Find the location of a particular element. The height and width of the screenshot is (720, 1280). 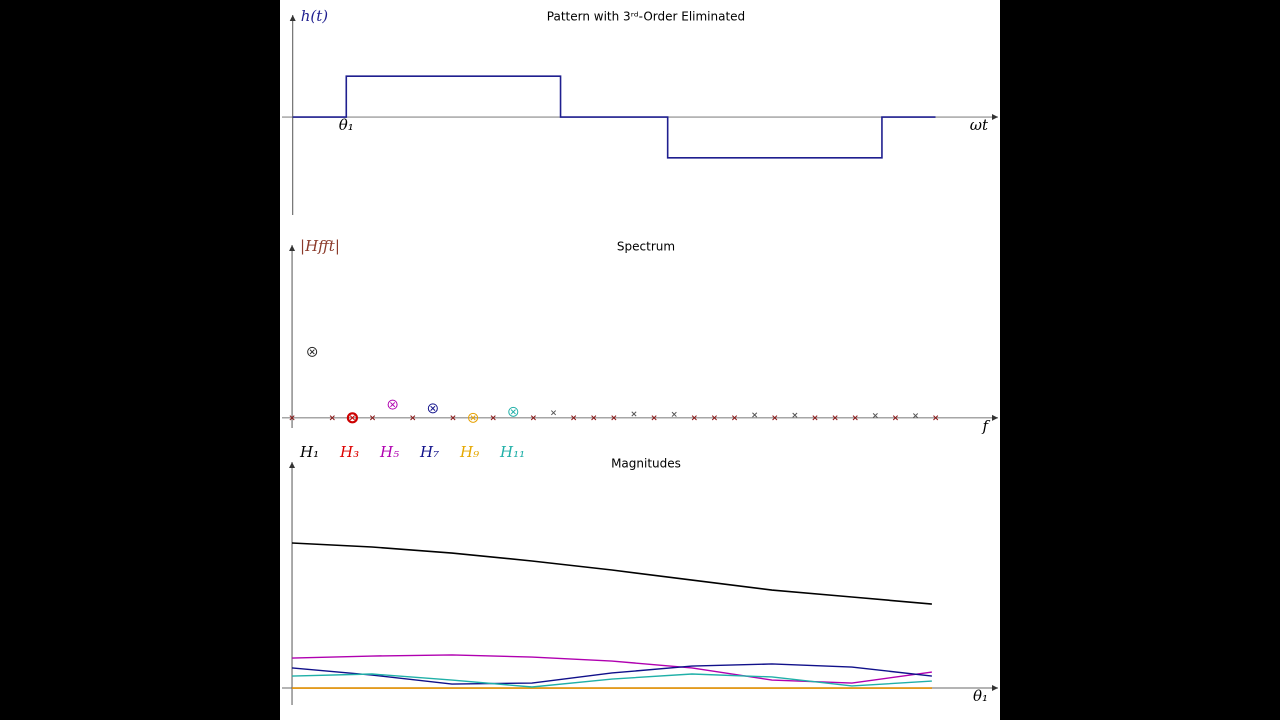

x-axis-label: θ₁ is located at coordinates (980, 696).